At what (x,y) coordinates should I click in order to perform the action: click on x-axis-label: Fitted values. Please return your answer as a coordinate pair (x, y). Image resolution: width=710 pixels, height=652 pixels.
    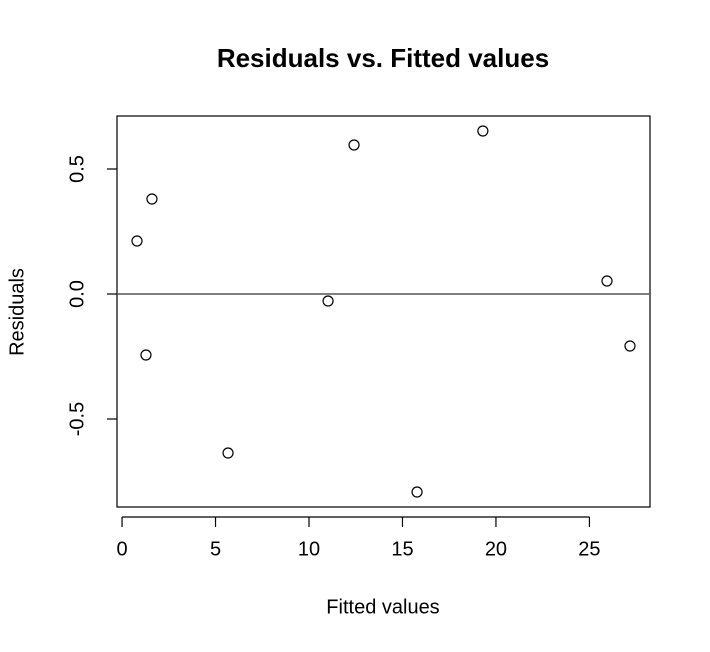
    Looking at the image, I should click on (382, 607).